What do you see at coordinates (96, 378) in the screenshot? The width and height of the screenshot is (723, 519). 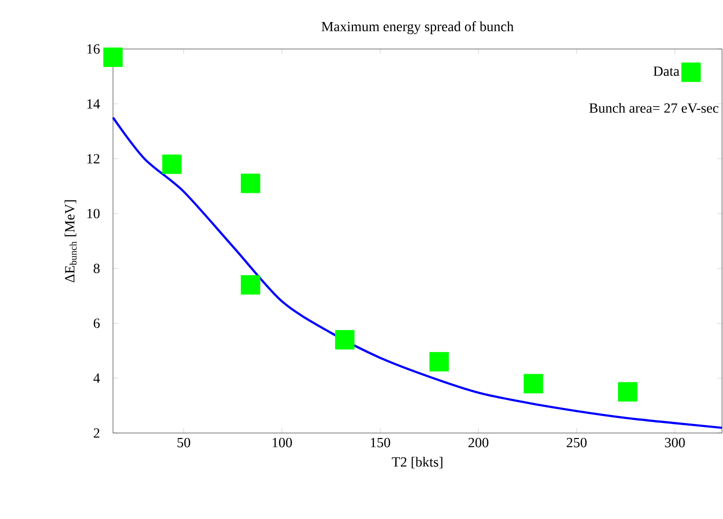 I see `y-tick-label: 4` at bounding box center [96, 378].